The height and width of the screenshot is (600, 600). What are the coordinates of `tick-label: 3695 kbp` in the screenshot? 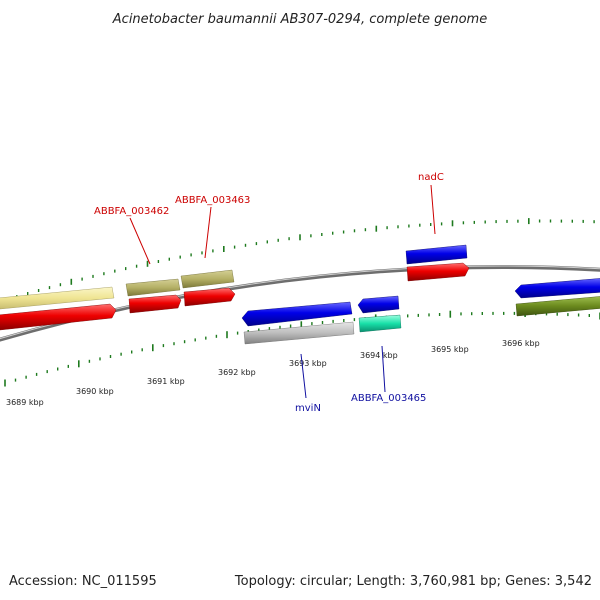 It's located at (450, 349).